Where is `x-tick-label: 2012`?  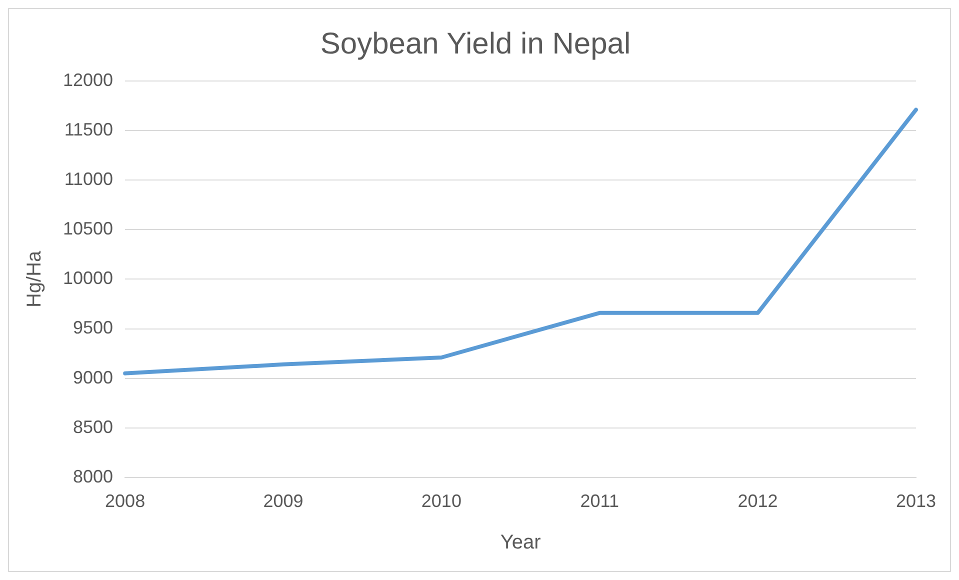 x-tick-label: 2012 is located at coordinates (758, 501).